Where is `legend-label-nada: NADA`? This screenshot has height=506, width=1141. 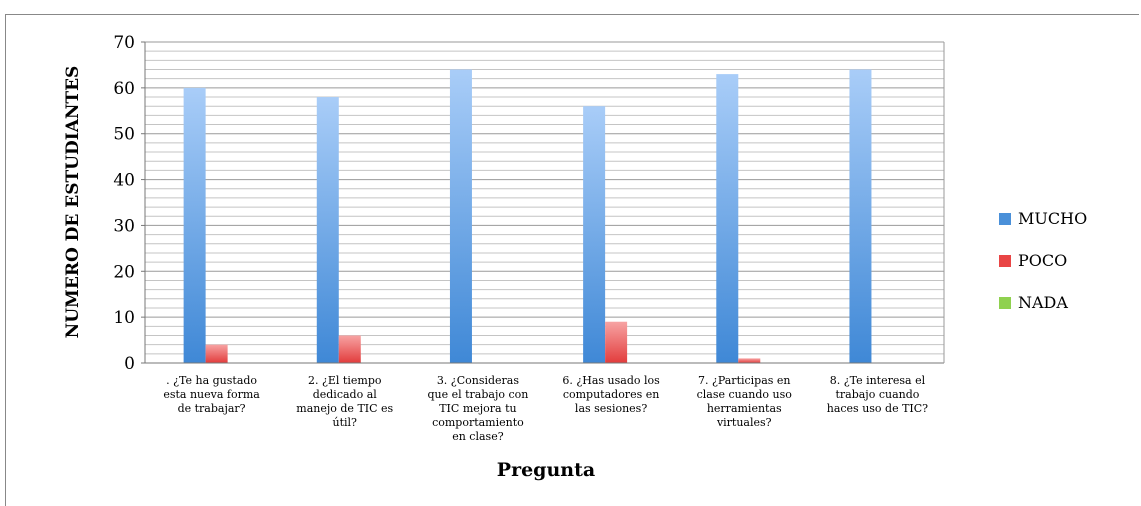 legend-label-nada: NADA is located at coordinates (1043, 302).